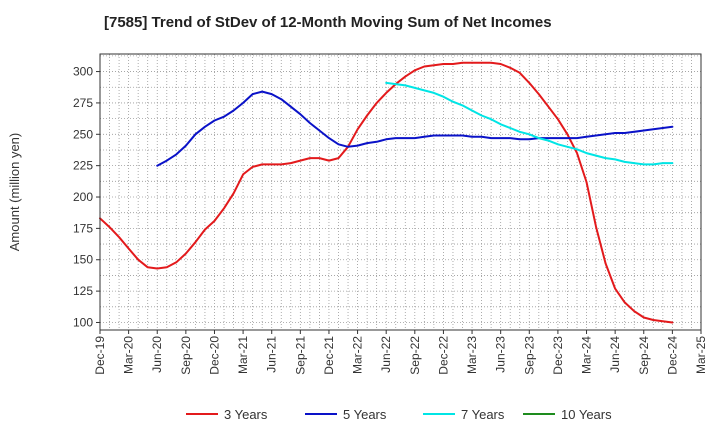 The width and height of the screenshot is (720, 440). What do you see at coordinates (415, 355) in the screenshot?
I see `x-tick-label: Sep-22` at bounding box center [415, 355].